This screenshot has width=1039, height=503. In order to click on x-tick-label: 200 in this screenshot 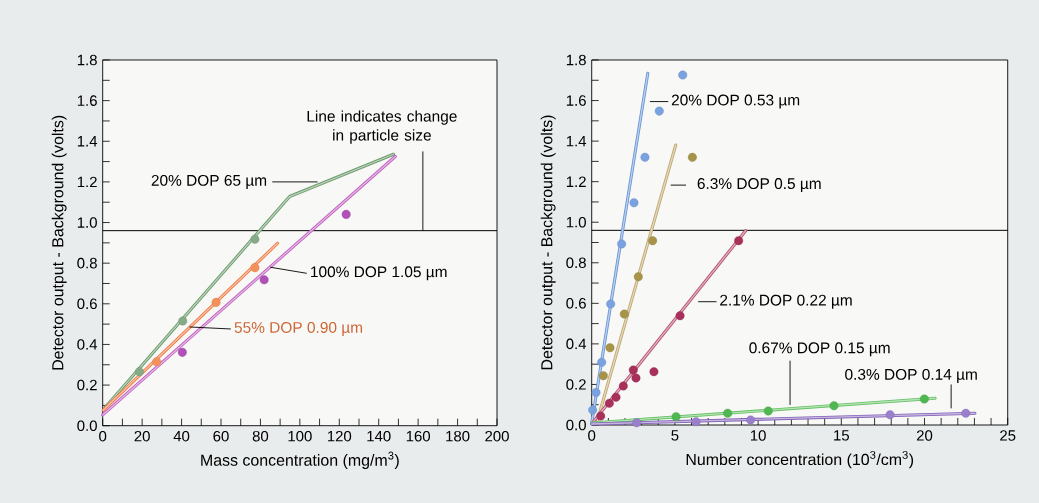, I will do `click(497, 436)`.